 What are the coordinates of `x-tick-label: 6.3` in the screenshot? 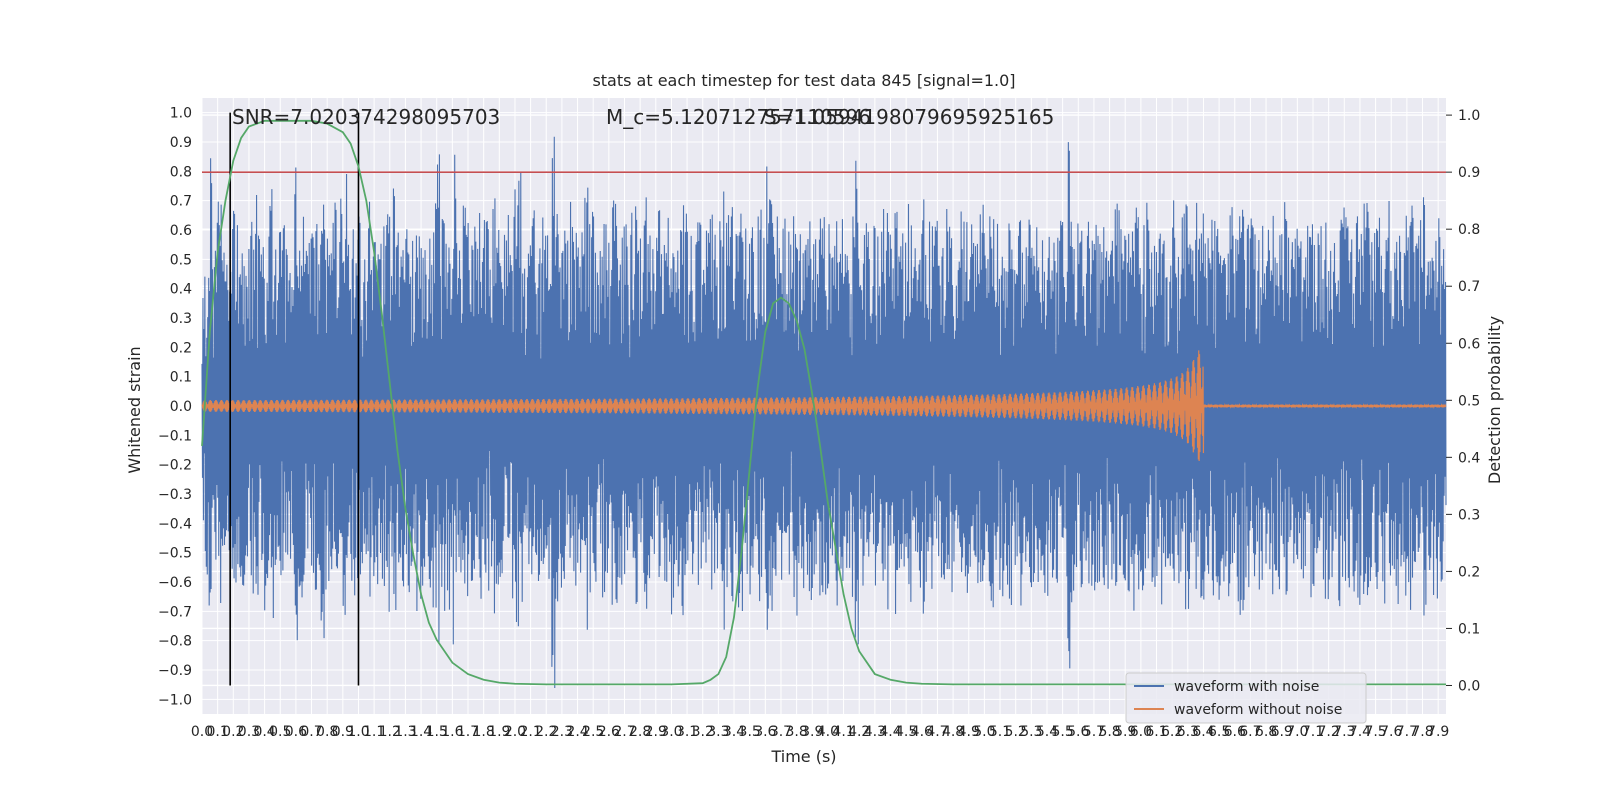 It's located at (1188, 732).